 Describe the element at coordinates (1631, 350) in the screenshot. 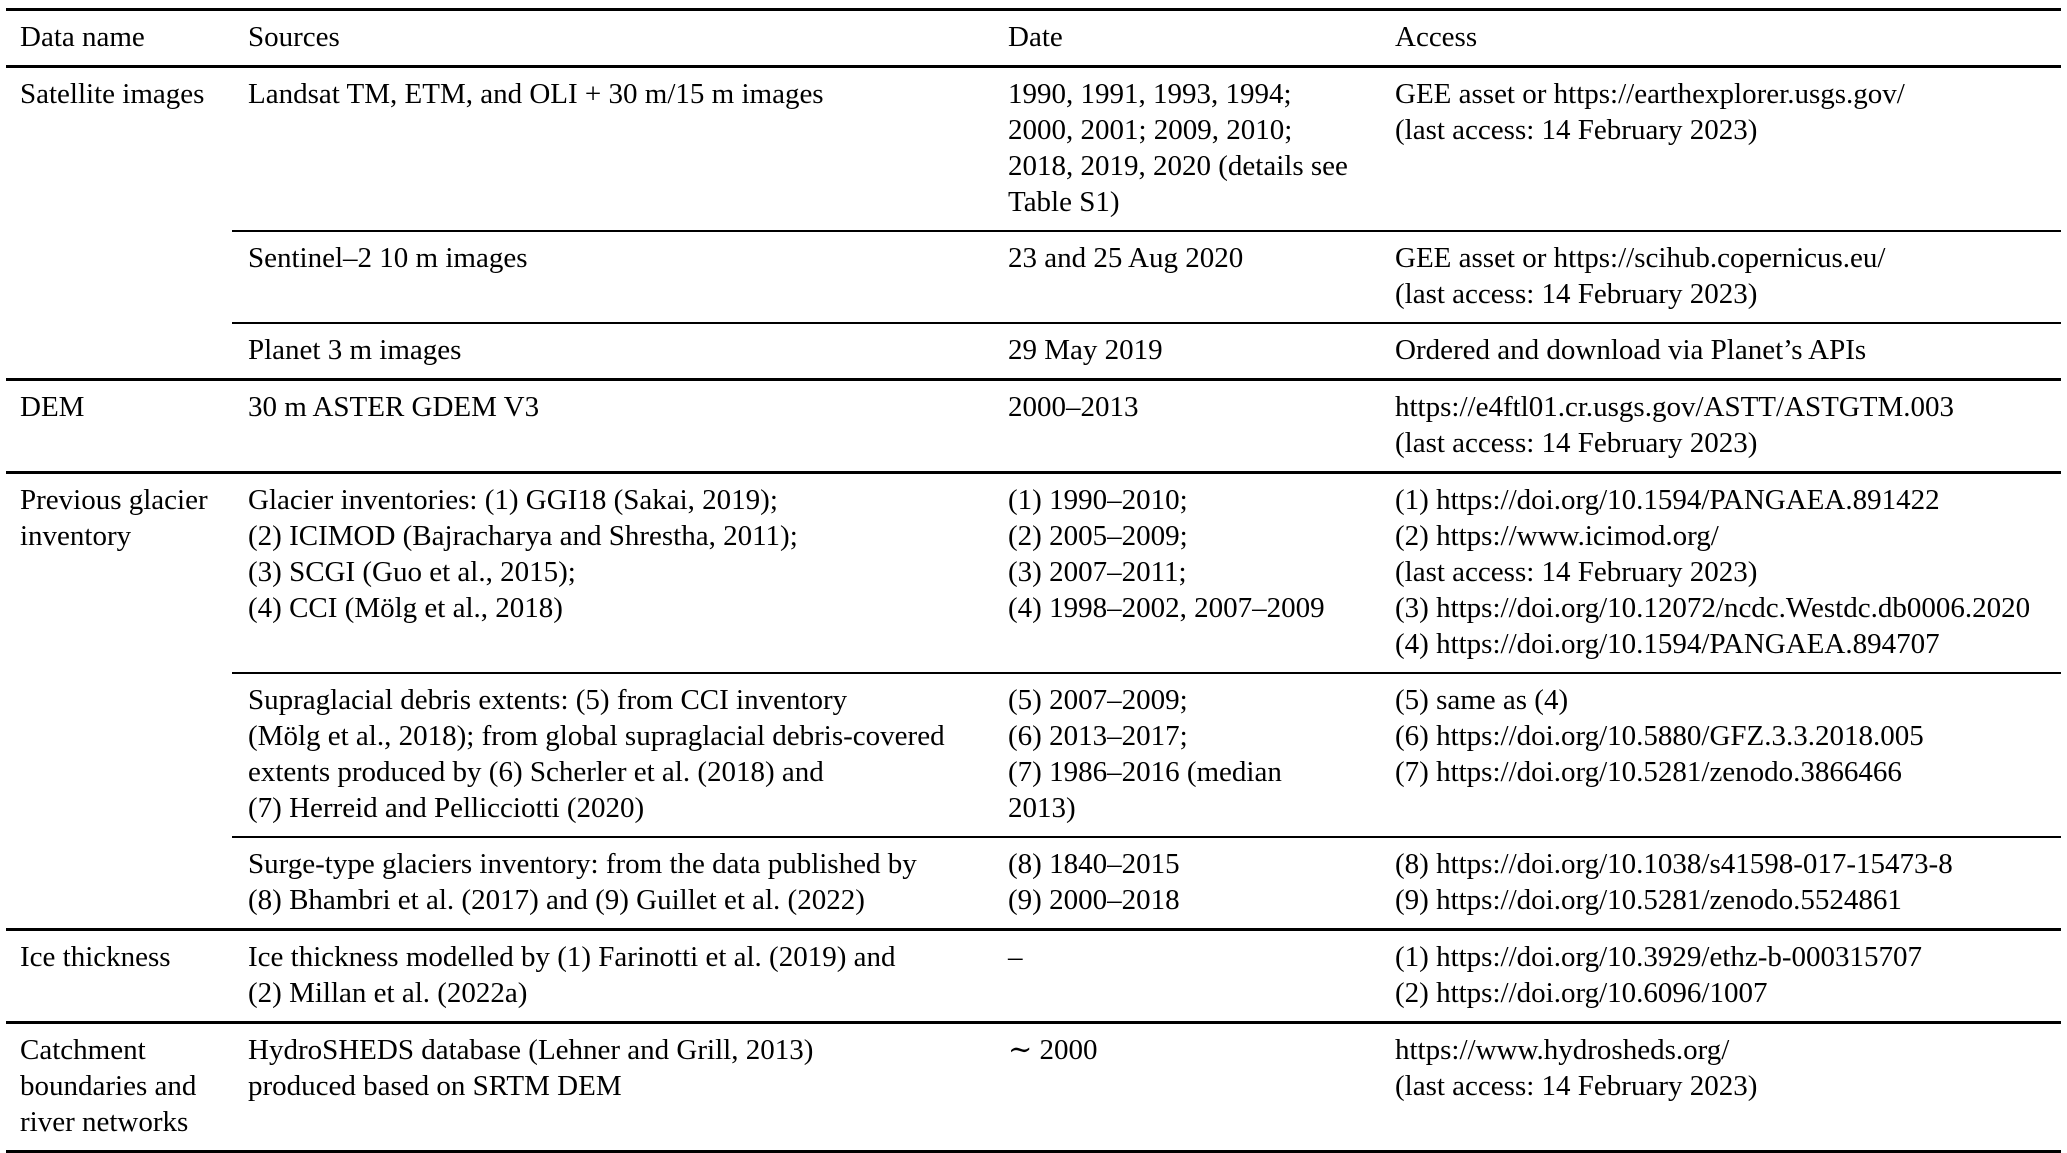

I see `access-cell: Ordered and download via Planet’s APIs` at that location.